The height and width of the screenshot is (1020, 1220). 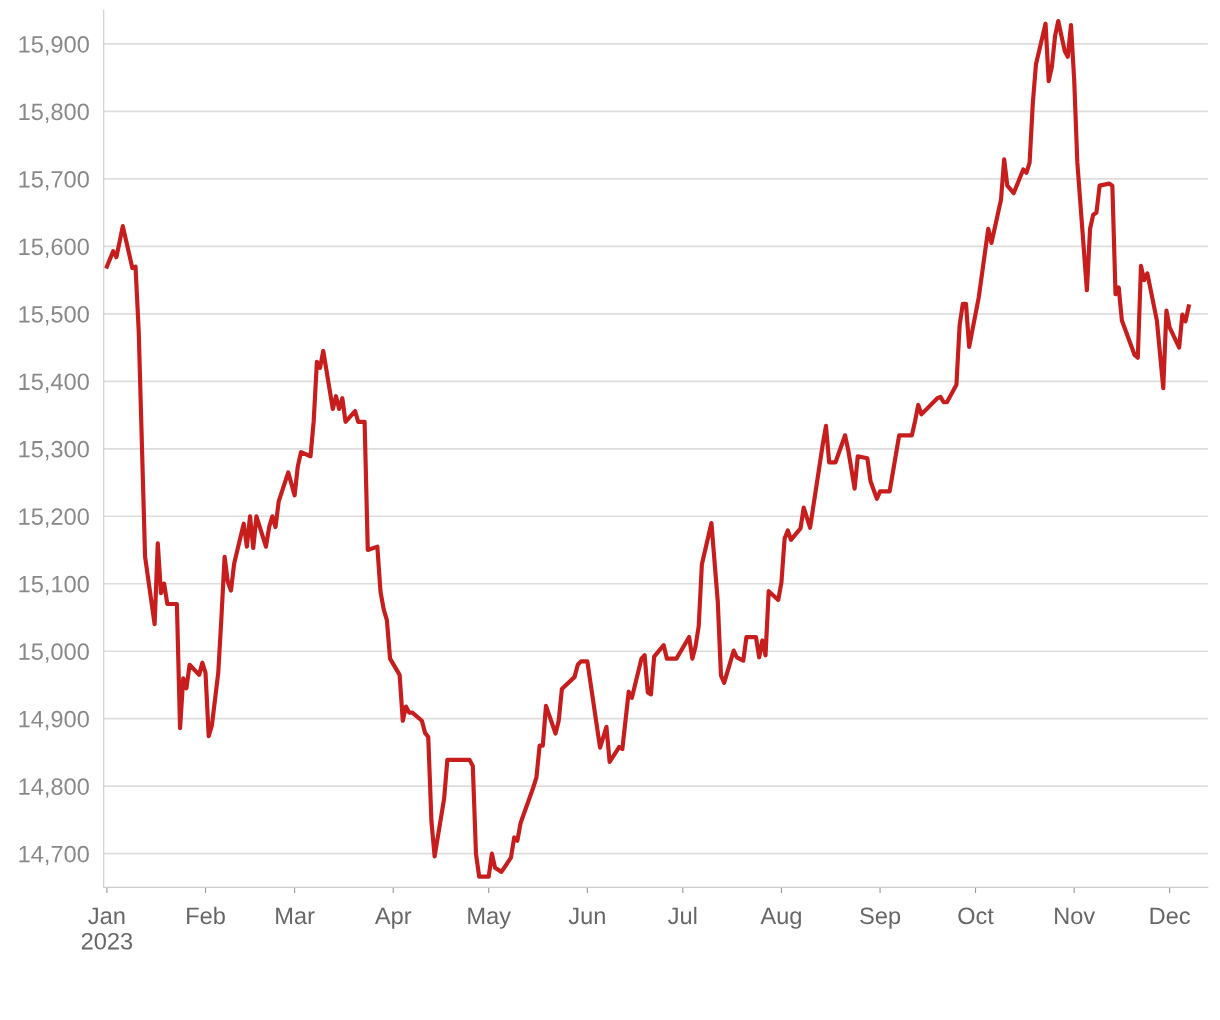 I want to click on y-tick-label: 14,800, so click(x=54, y=788).